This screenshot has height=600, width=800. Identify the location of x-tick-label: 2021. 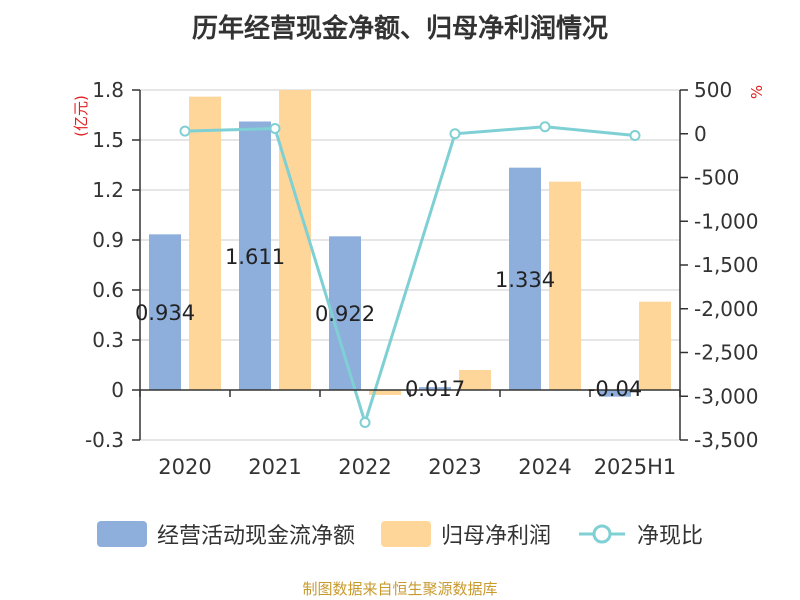
(274, 467).